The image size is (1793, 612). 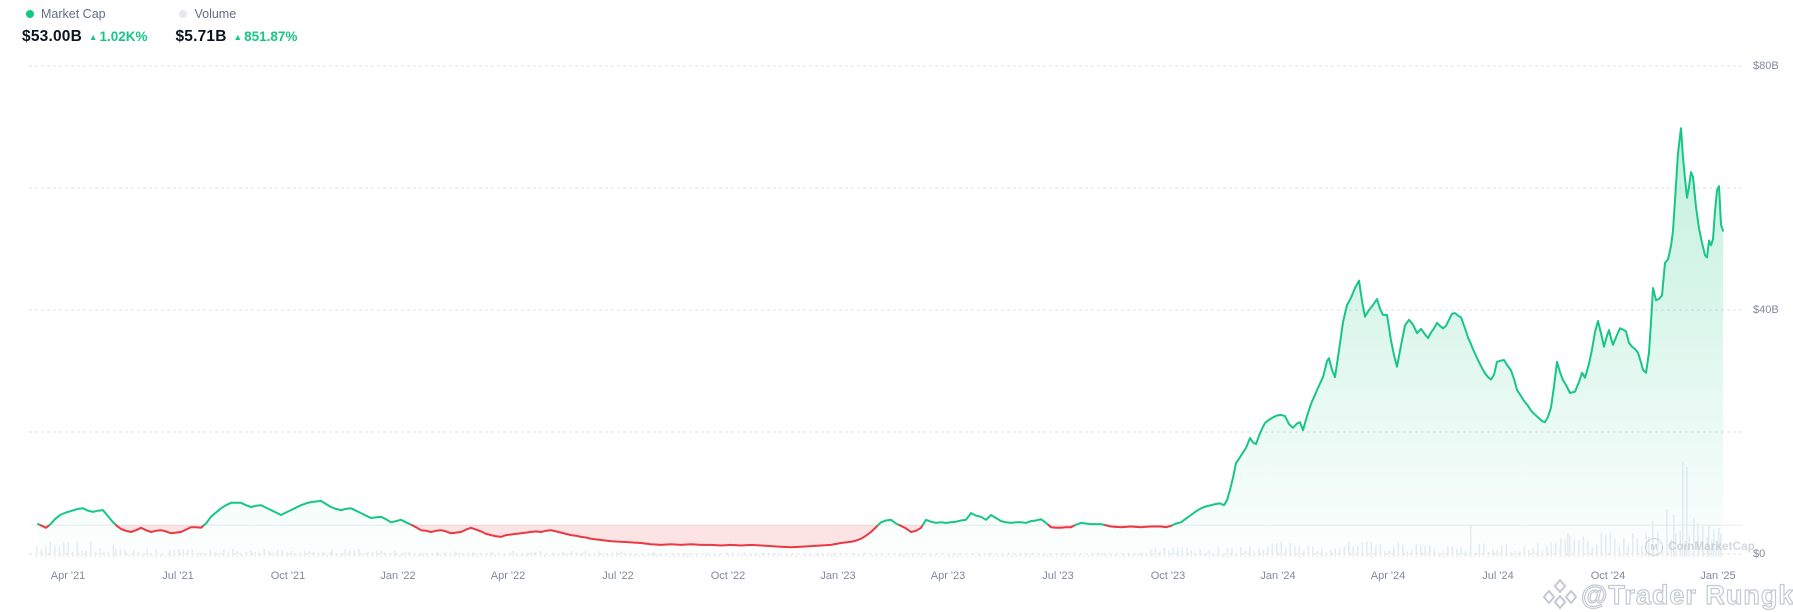 What do you see at coordinates (398, 576) in the screenshot?
I see `x-axis-label: Jan '22` at bounding box center [398, 576].